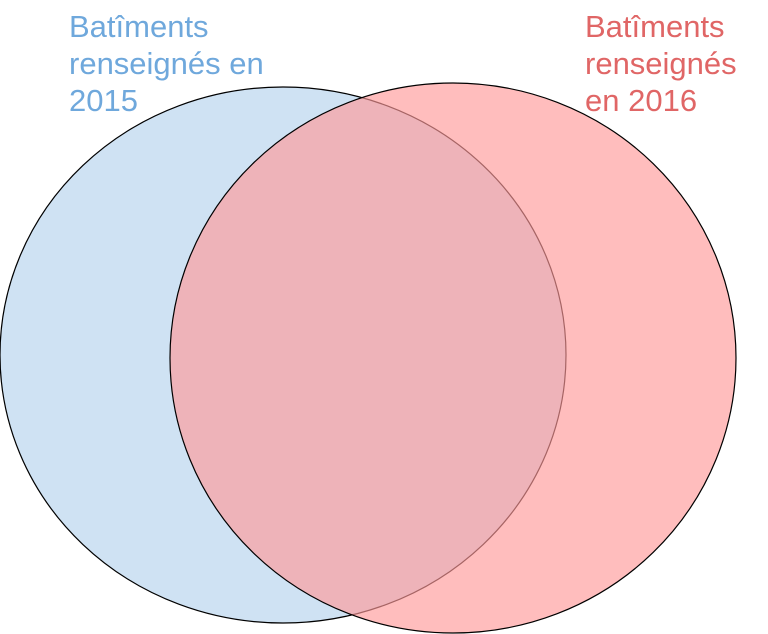 Image resolution: width=768 pixels, height=634 pixels. I want to click on set-2016-label-line: renseignés, so click(661, 63).